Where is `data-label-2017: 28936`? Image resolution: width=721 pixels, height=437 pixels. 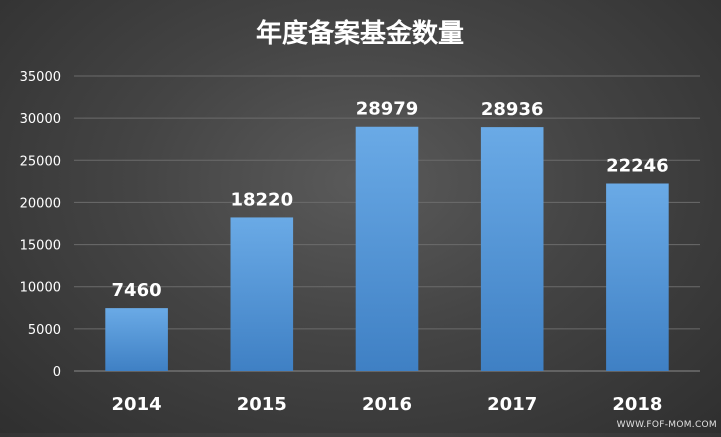
data-label-2017: 28936 is located at coordinates (512, 109).